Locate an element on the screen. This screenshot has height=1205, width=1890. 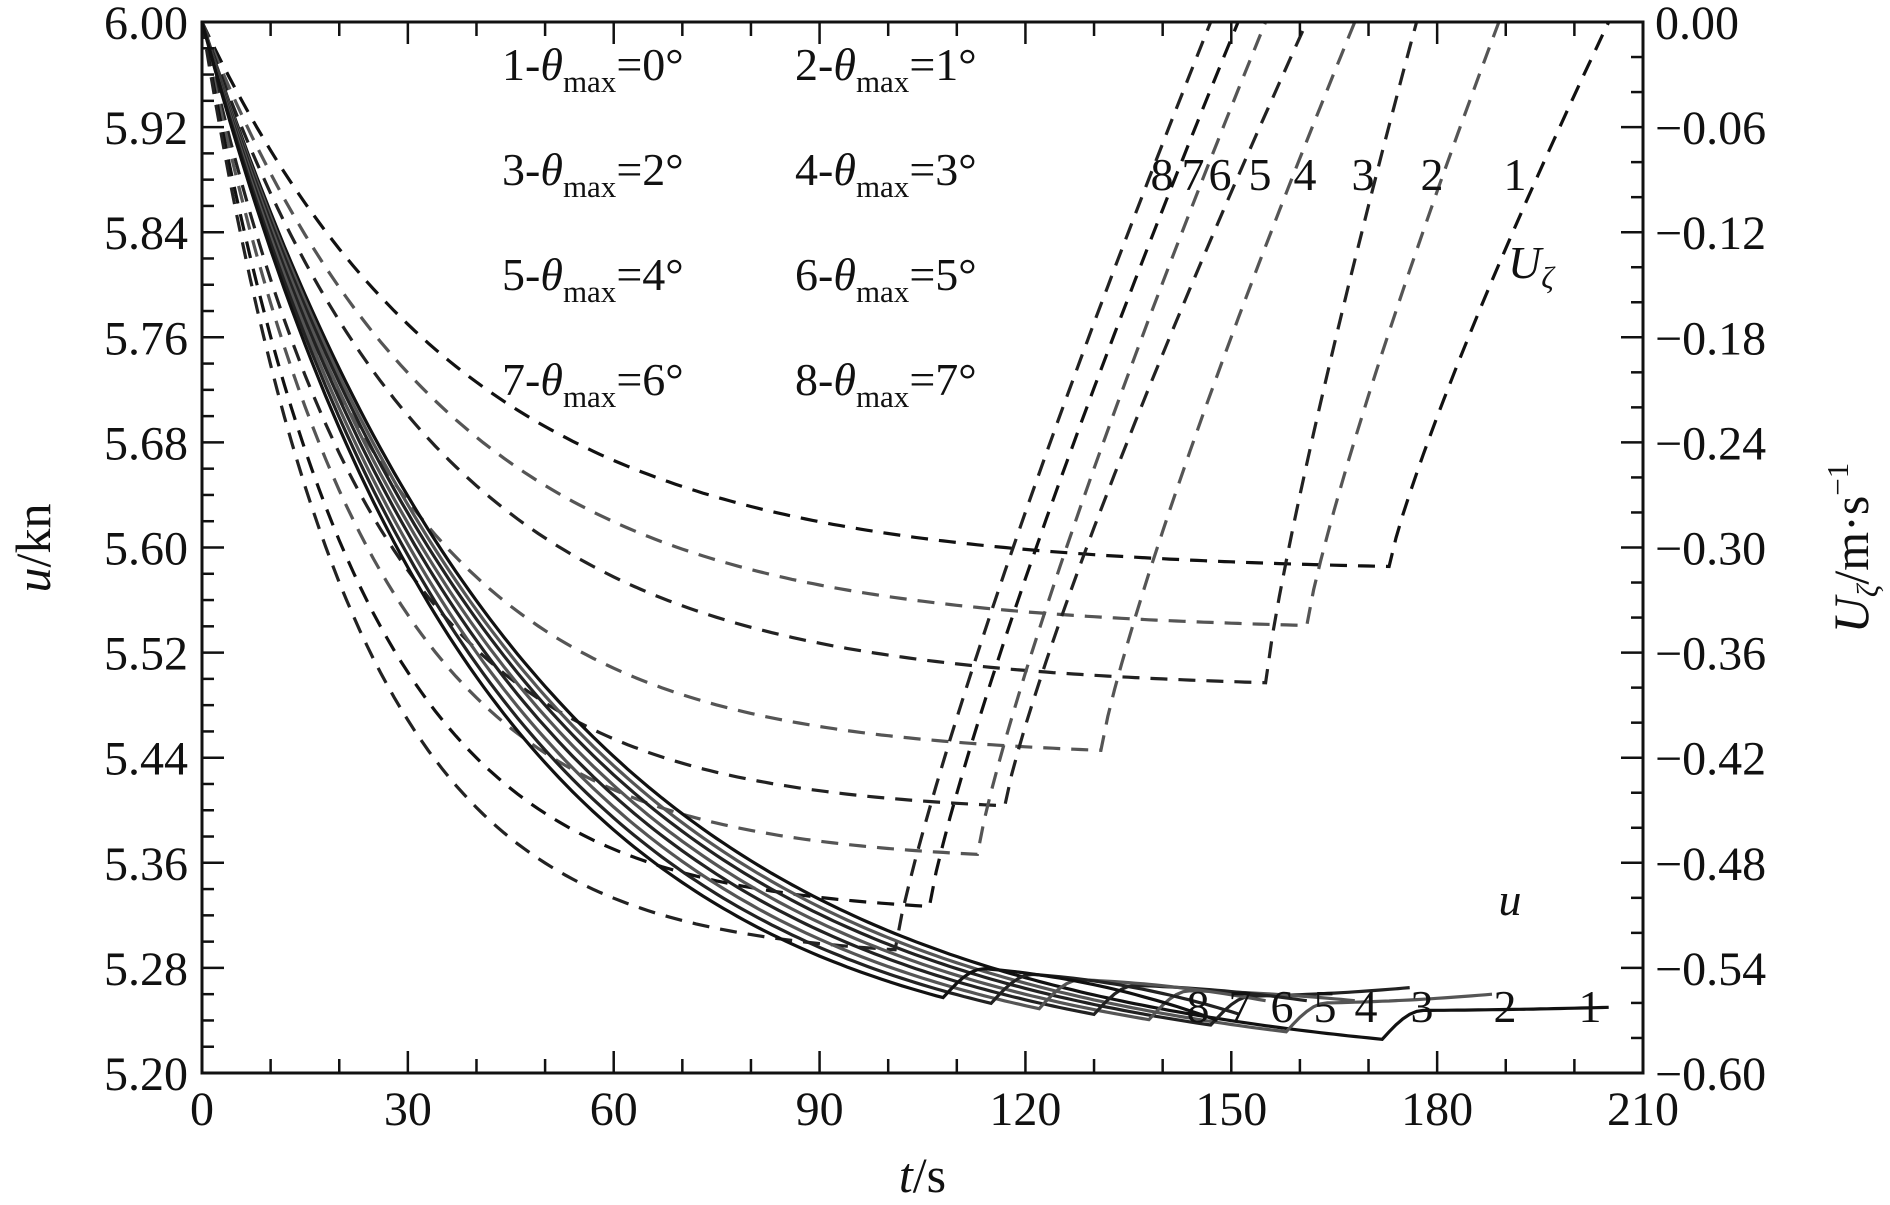
legend-entry-8: 8-θmax=7° is located at coordinates (886, 384).